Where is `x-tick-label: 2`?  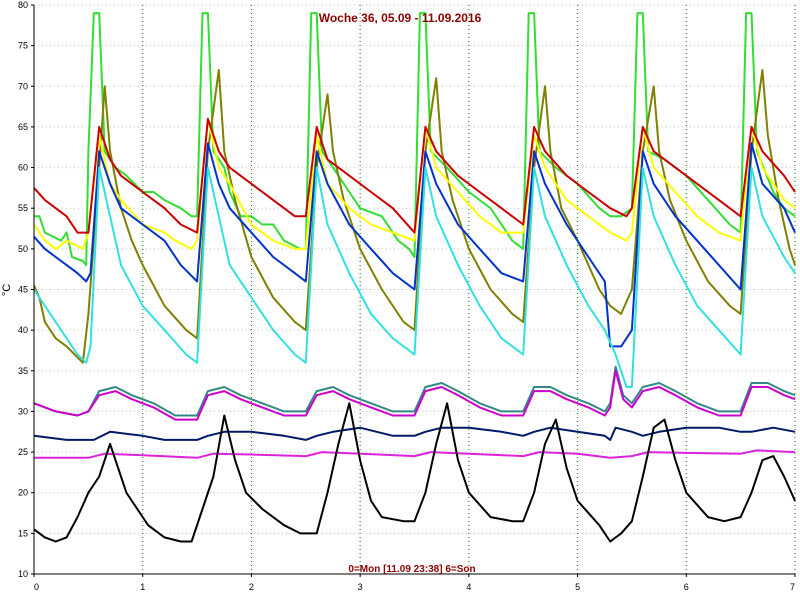
x-tick-label: 2 is located at coordinates (251, 587).